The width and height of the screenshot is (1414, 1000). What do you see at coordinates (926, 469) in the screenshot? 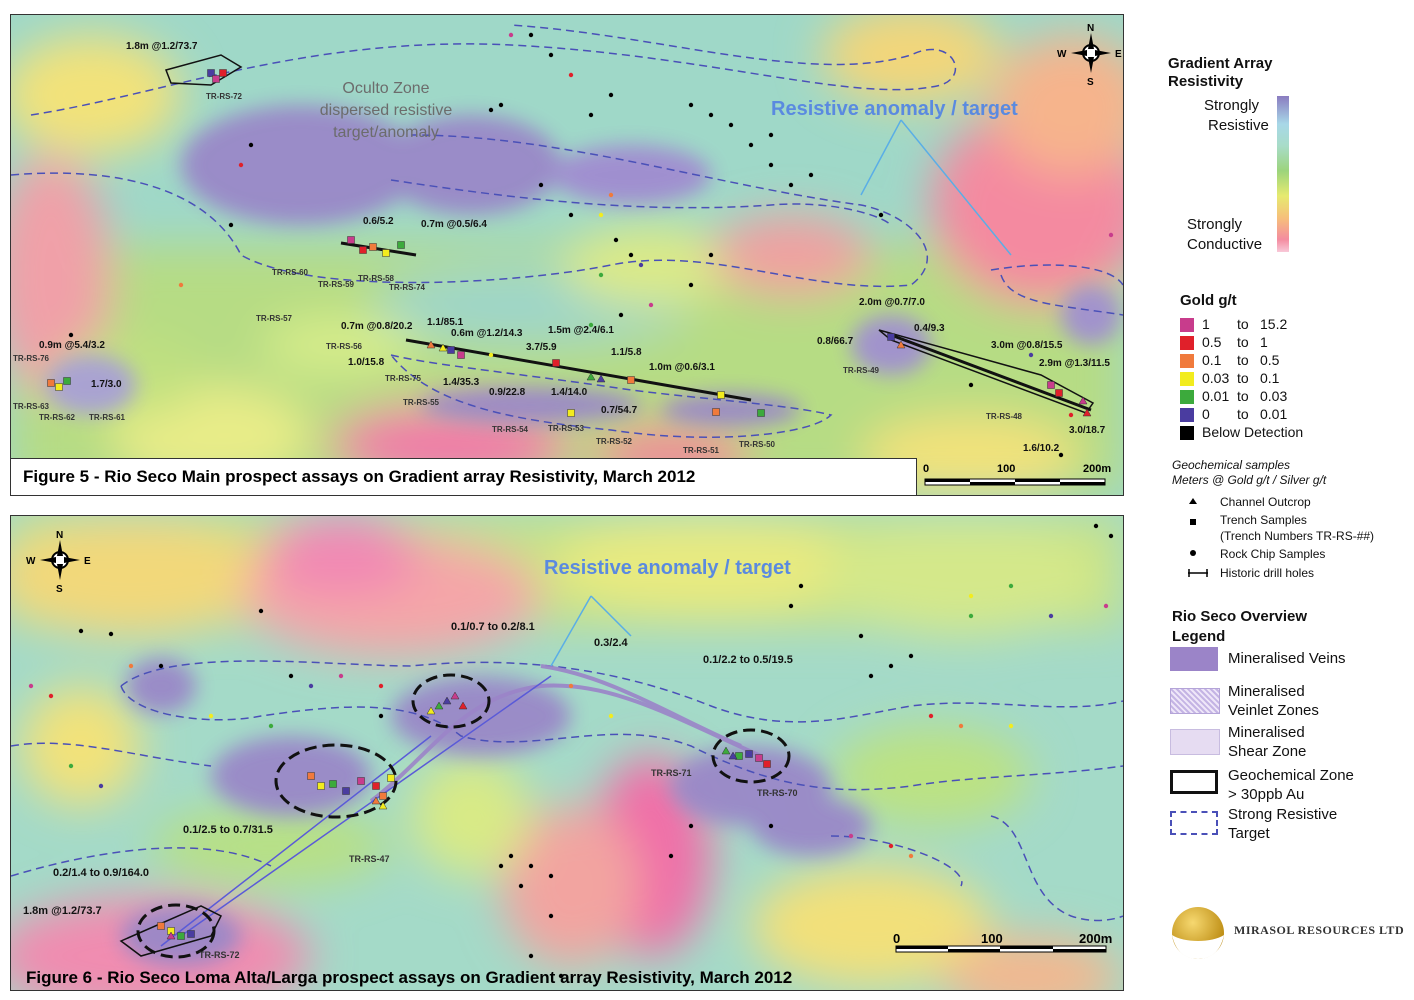
I see `svg-text: 0` at bounding box center [926, 469].